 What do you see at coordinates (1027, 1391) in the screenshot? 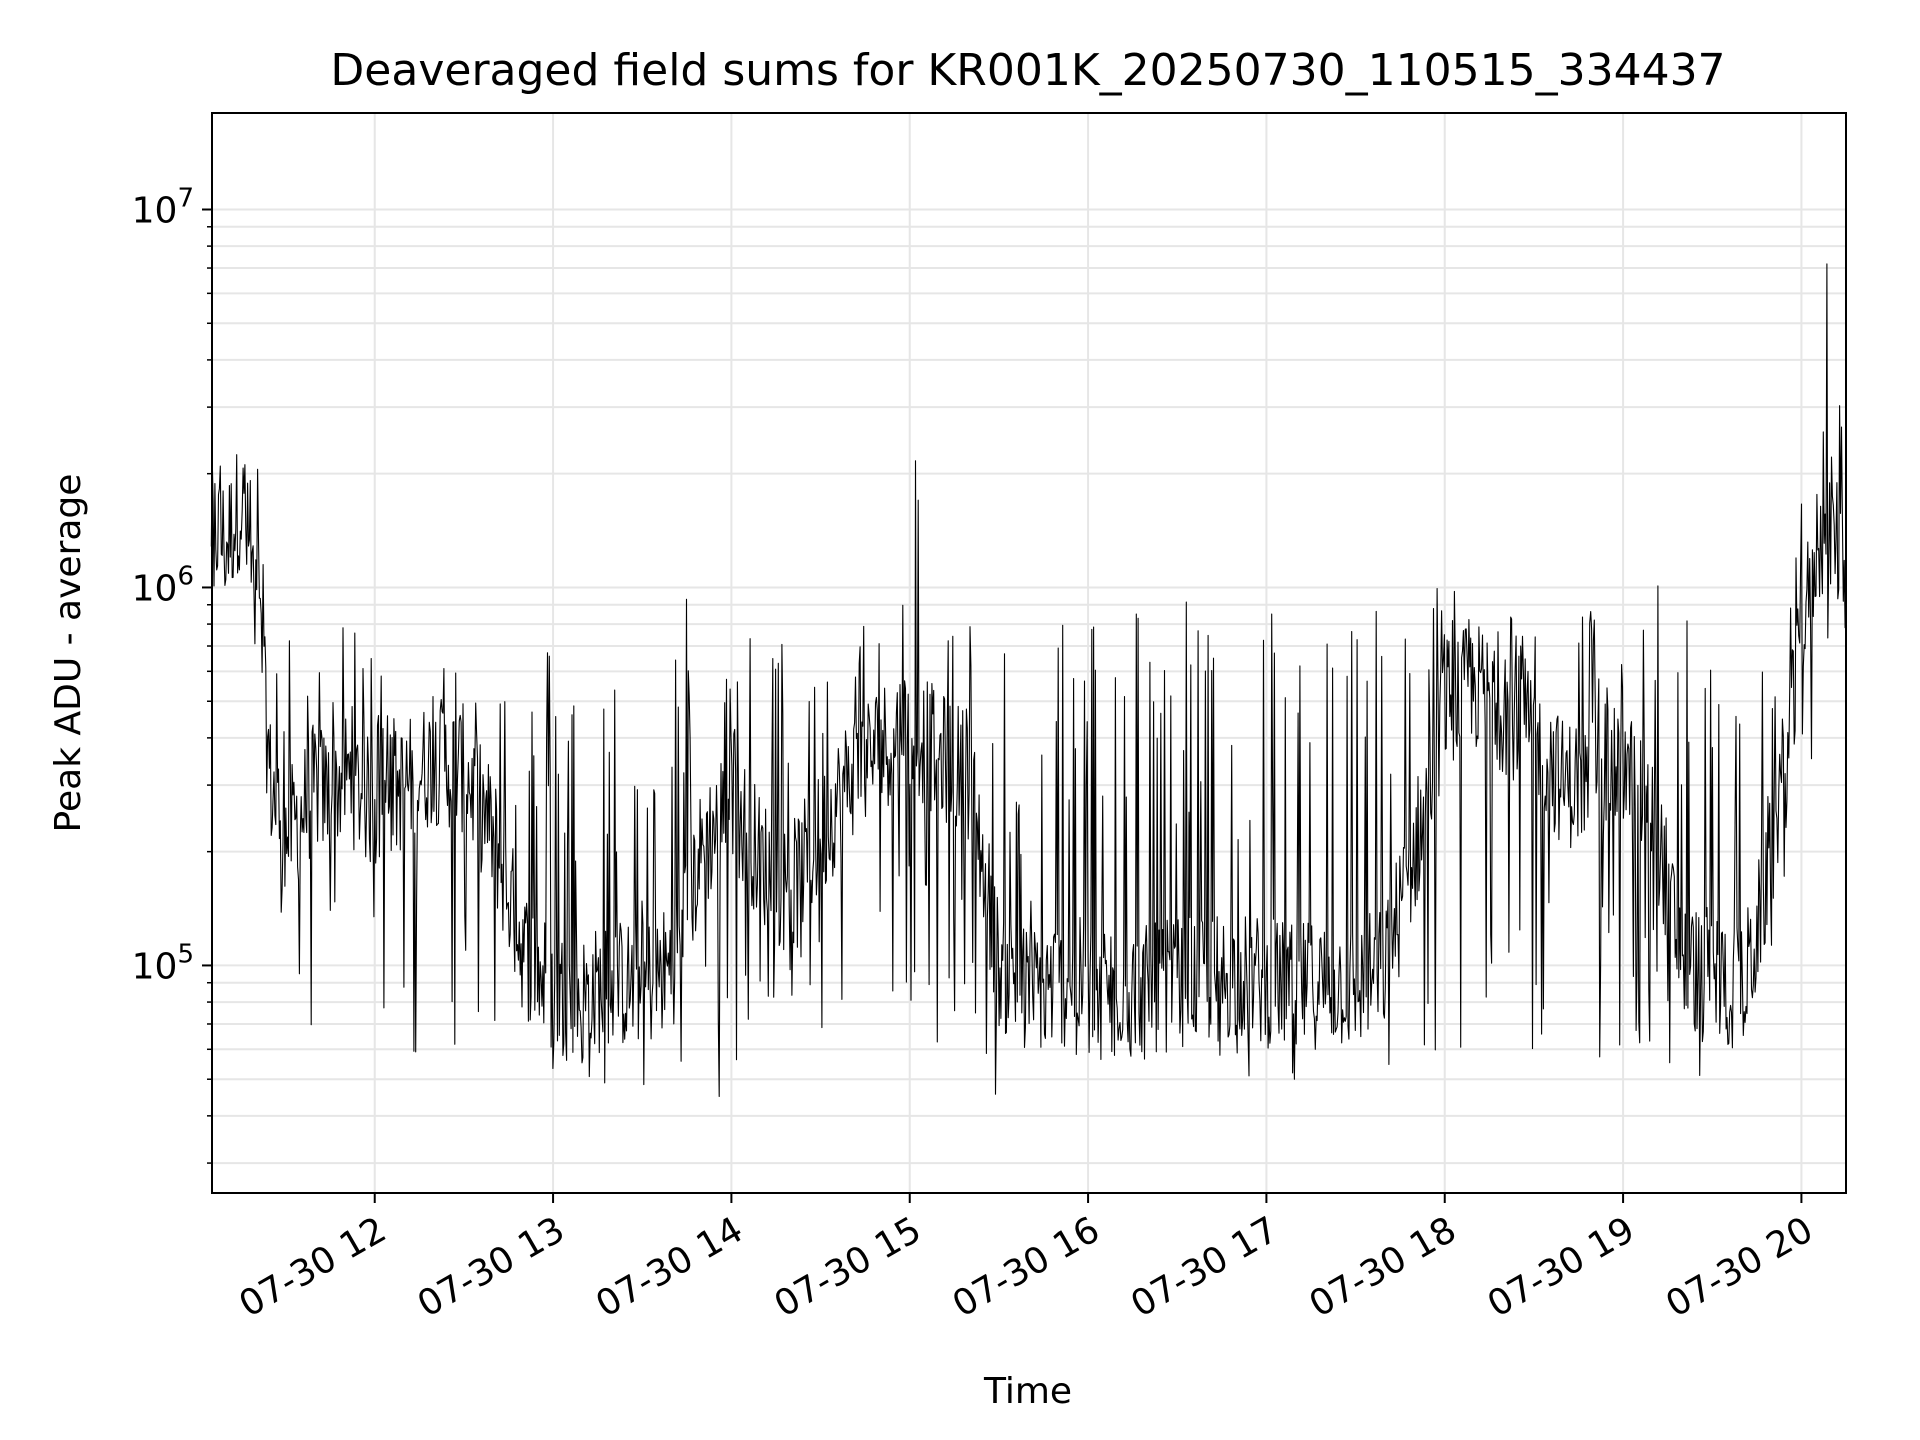
I see `x-axis-label: Time` at bounding box center [1027, 1391].